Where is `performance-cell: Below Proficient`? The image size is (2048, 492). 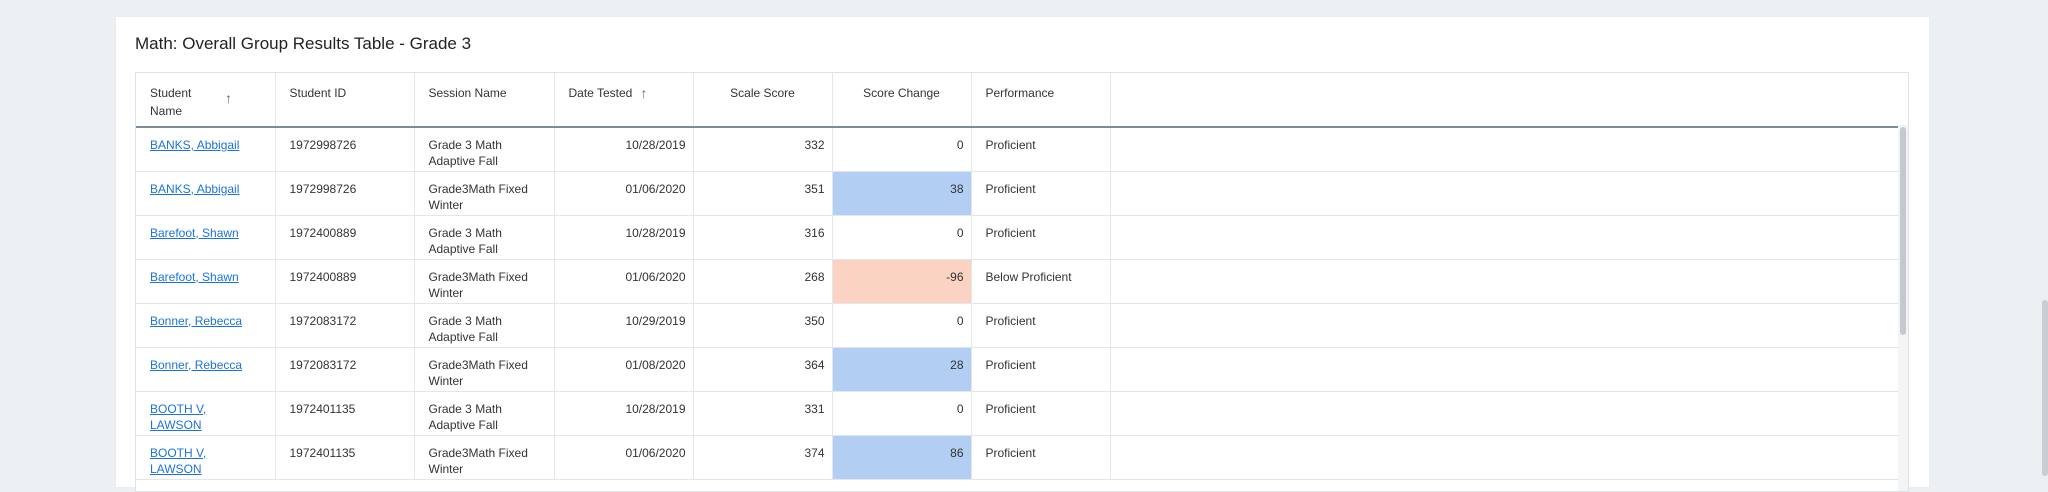
performance-cell: Below Proficient is located at coordinates (1041, 281).